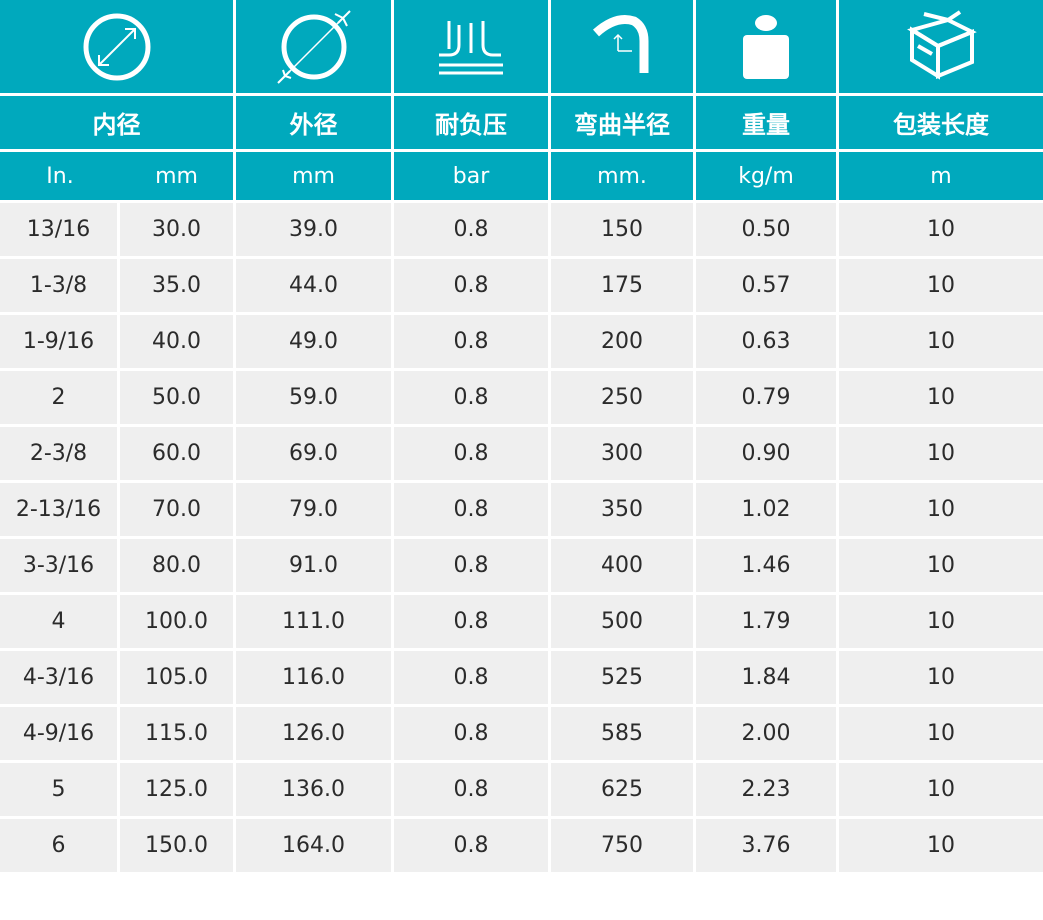  What do you see at coordinates (941, 176) in the screenshot?
I see `col-unit: m` at bounding box center [941, 176].